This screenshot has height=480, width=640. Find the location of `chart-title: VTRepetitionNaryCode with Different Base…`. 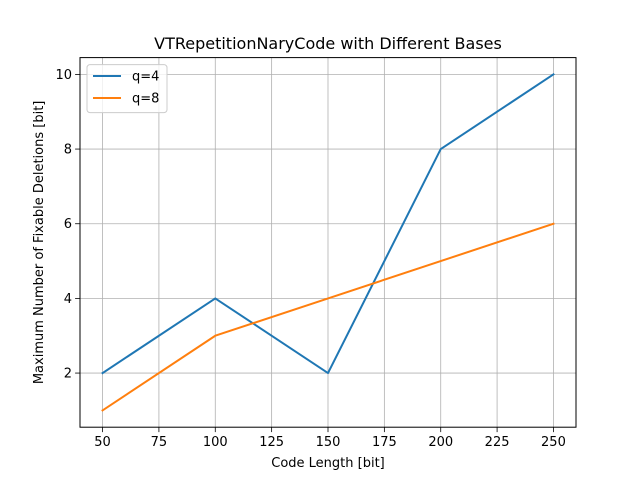

chart-title: VTRepetitionNaryCode with Different Base… is located at coordinates (328, 43).